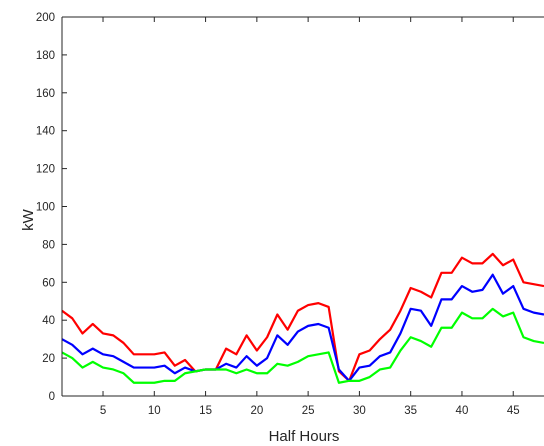  I want to click on y-tick-label: 180, so click(45, 56).